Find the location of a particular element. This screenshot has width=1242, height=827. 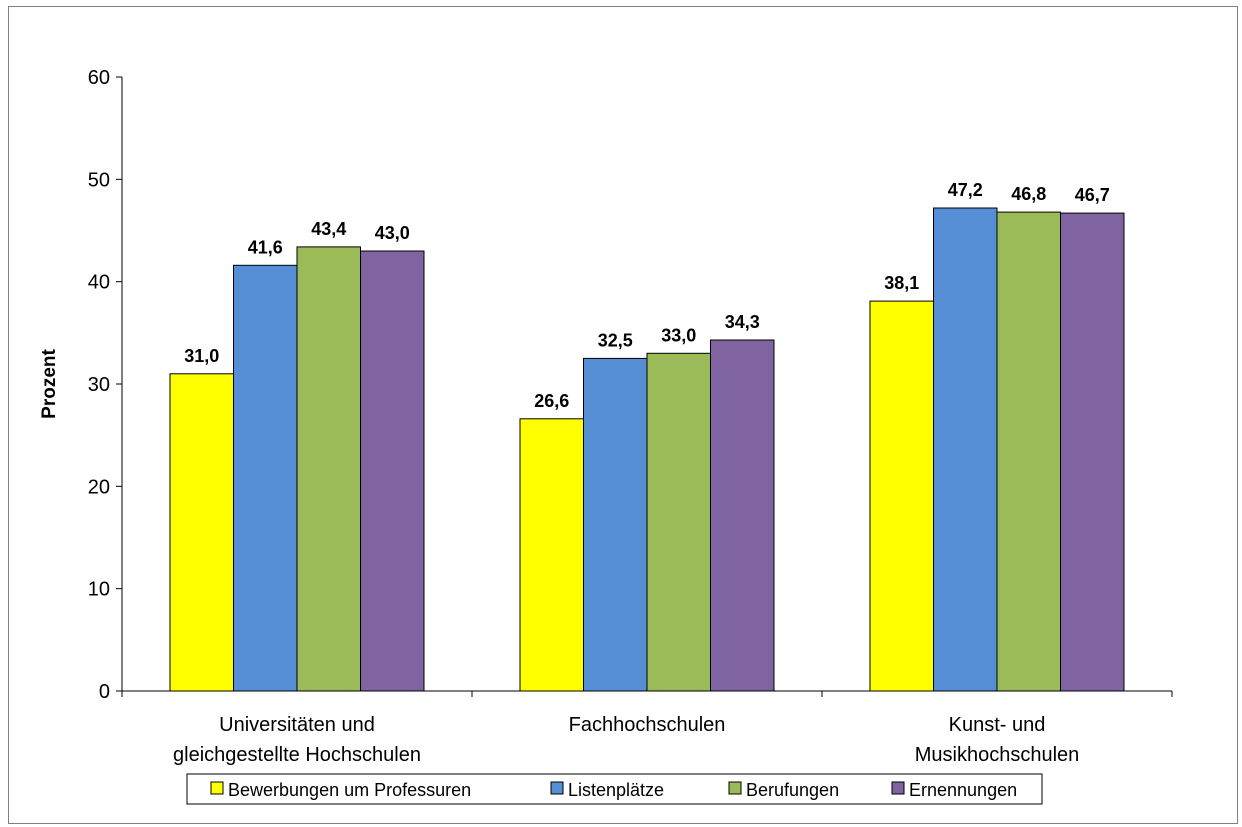

data-label-3-4: 46,7 is located at coordinates (1092, 195).